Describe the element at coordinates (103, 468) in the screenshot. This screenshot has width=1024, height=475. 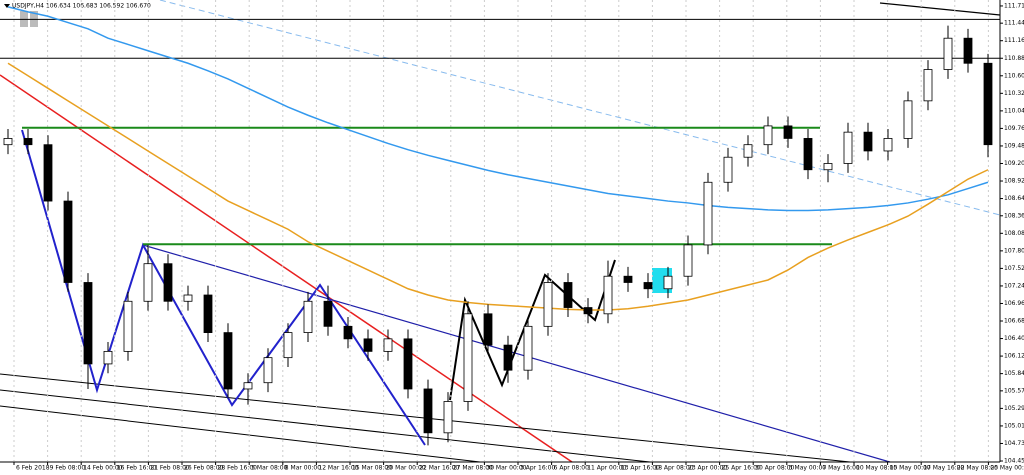
I see `x-tick-label: 14 Feb 00:00` at that location.